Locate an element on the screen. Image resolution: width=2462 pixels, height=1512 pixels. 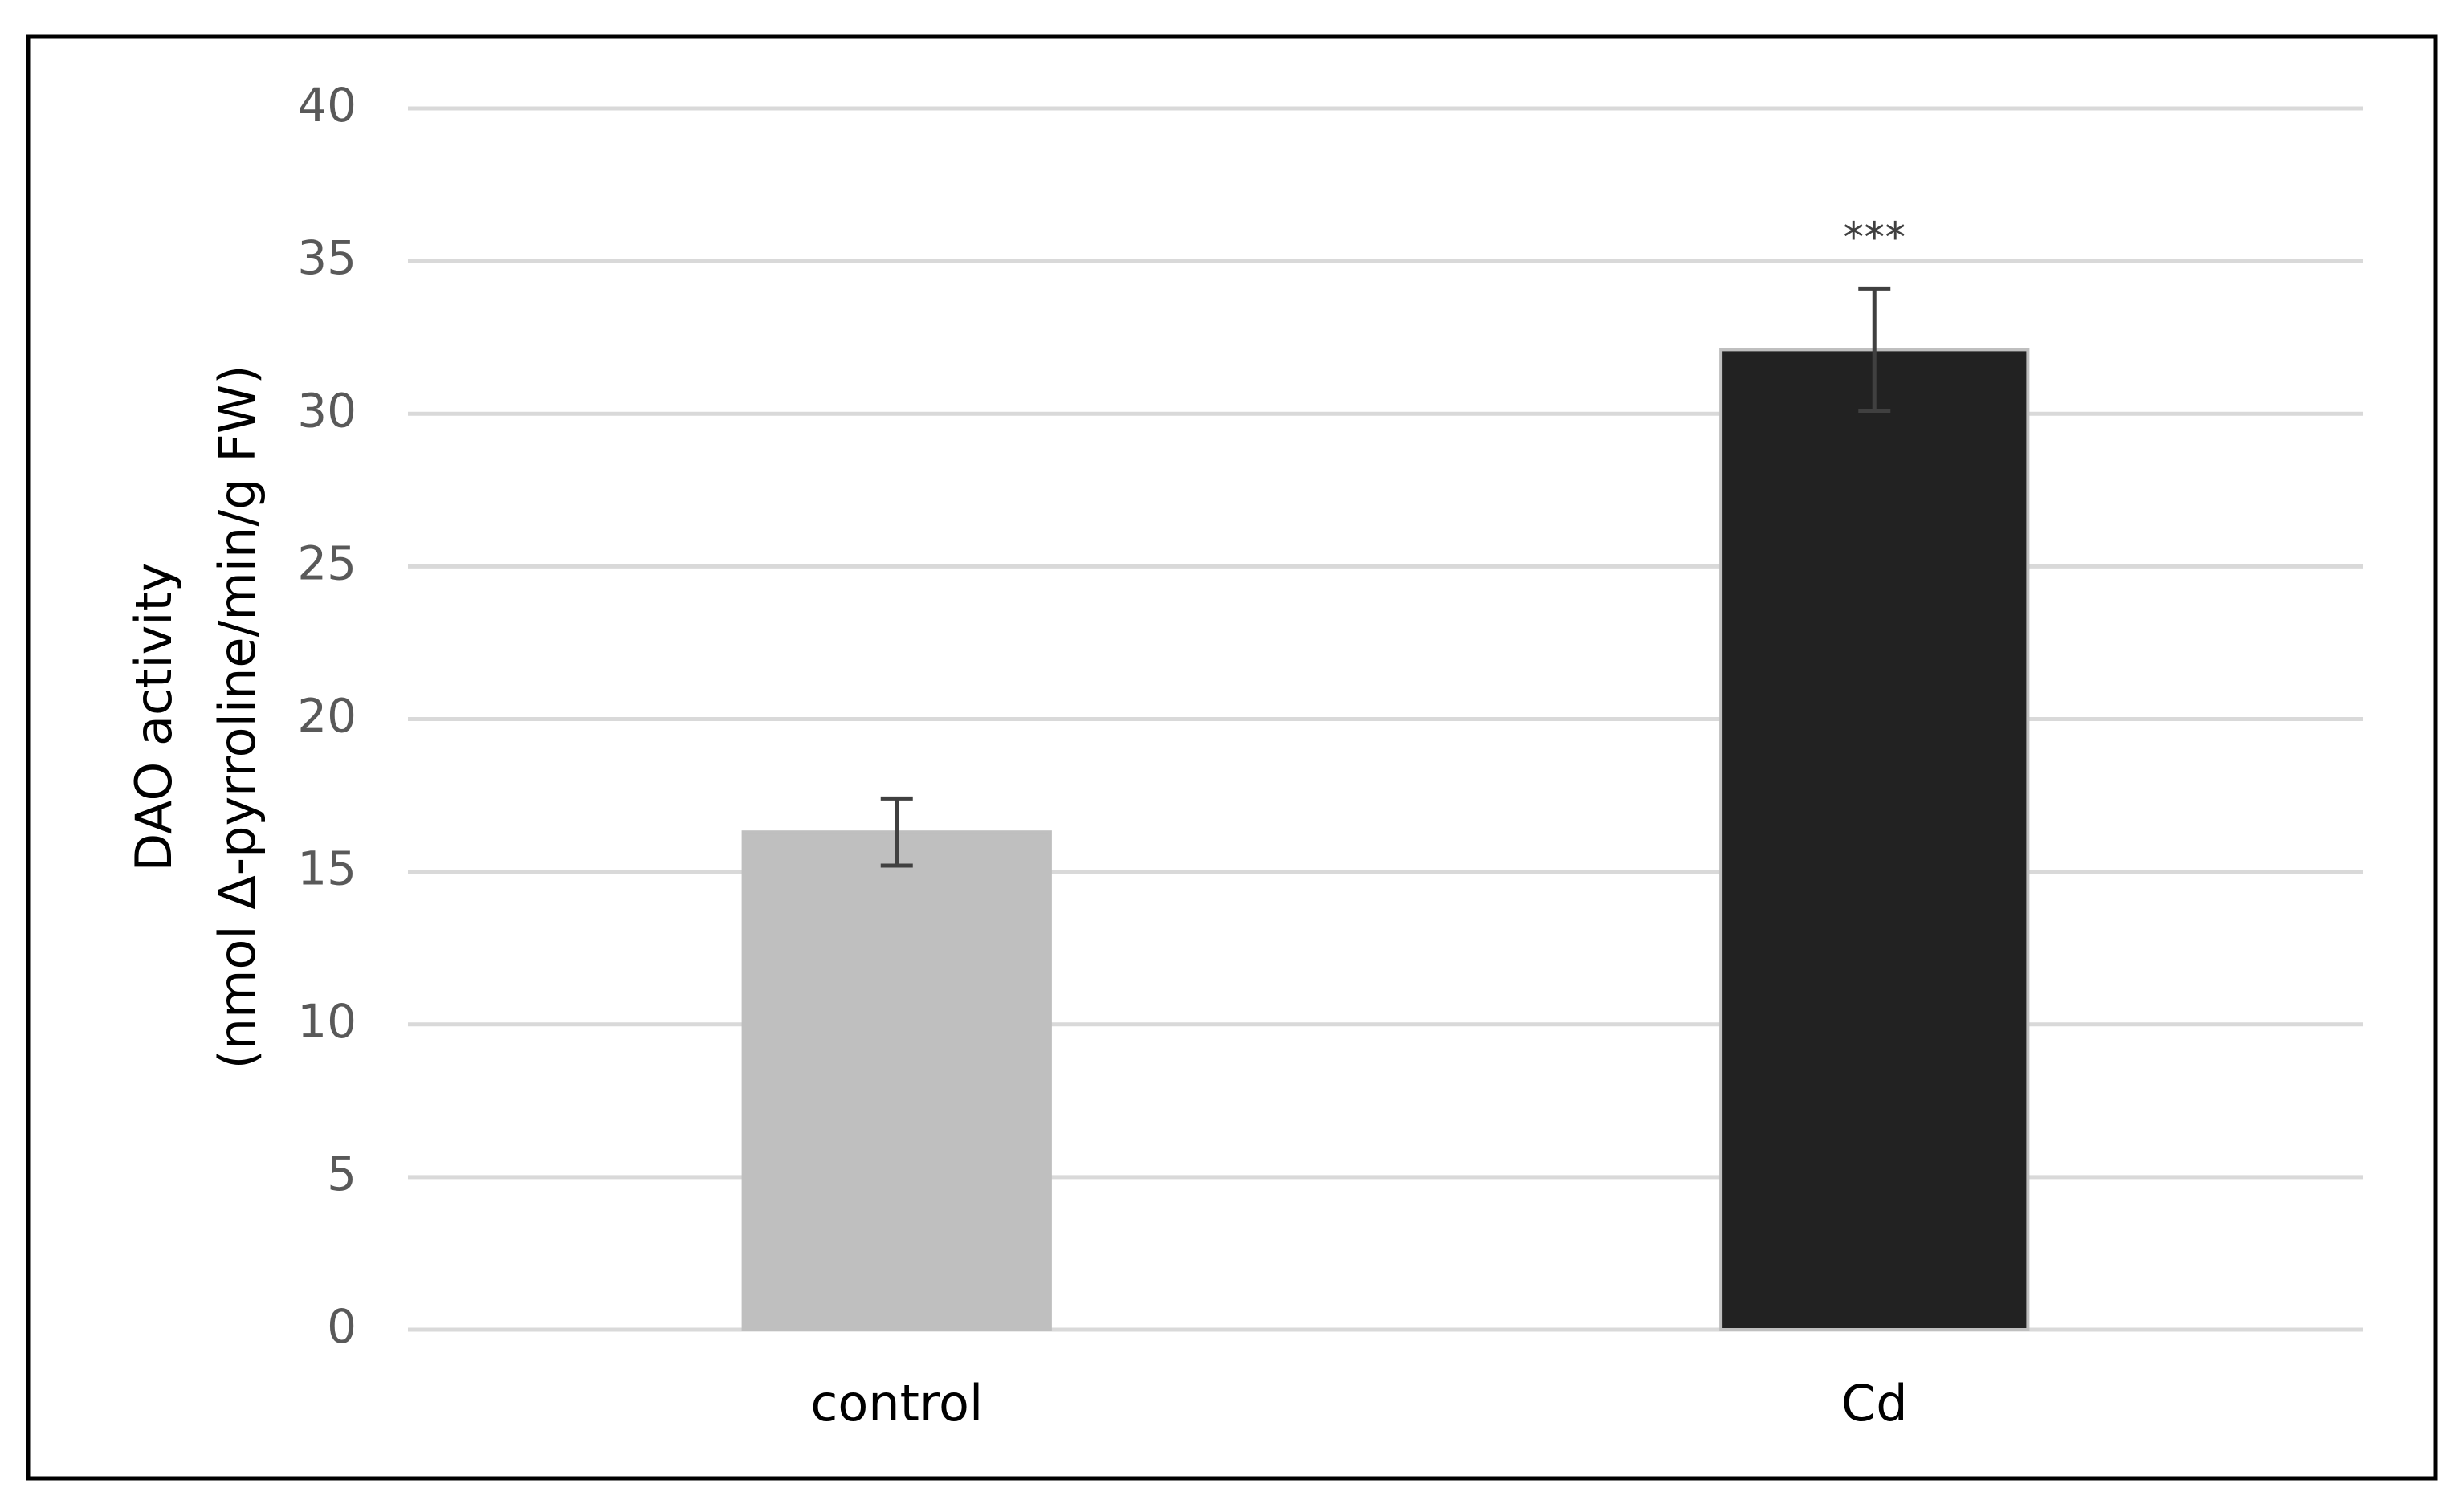
y-tick-label: 15 is located at coordinates (327, 869).